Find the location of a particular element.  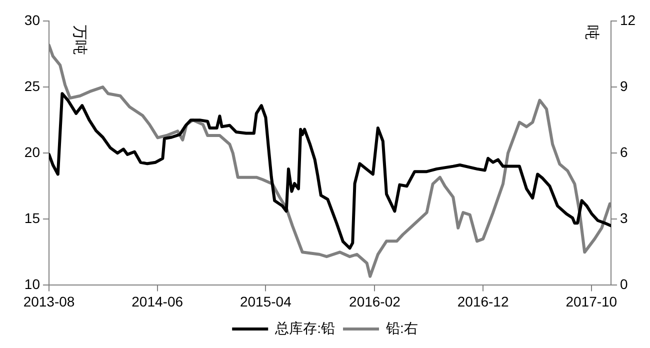

x-tick-label: 2017-10 is located at coordinates (592, 301).